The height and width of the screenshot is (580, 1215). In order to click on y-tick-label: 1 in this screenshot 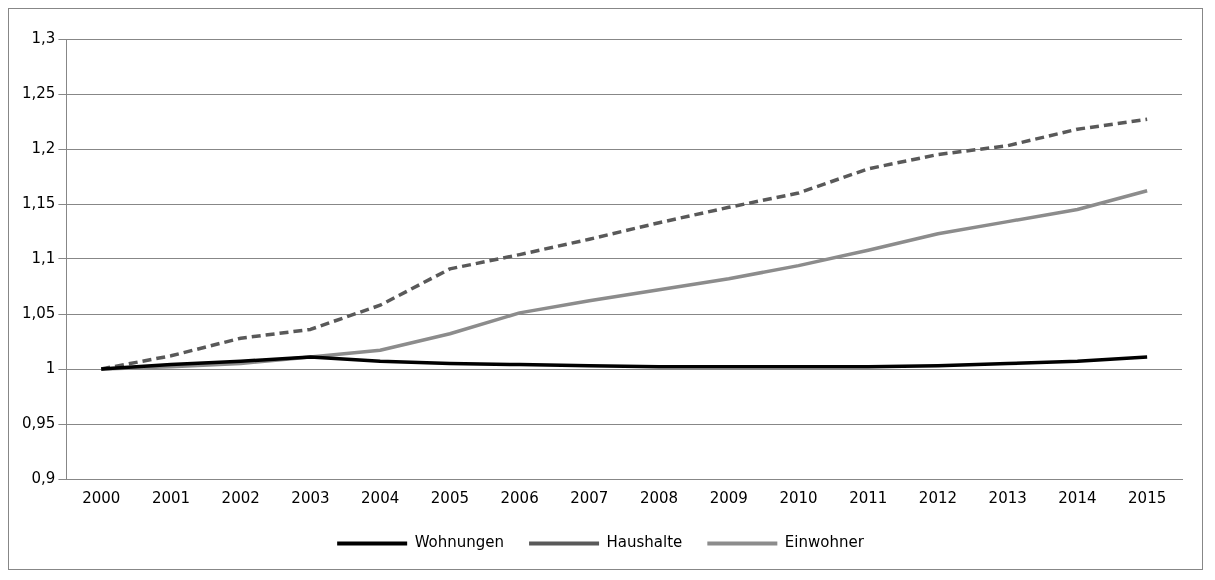, I will do `click(50, 367)`.